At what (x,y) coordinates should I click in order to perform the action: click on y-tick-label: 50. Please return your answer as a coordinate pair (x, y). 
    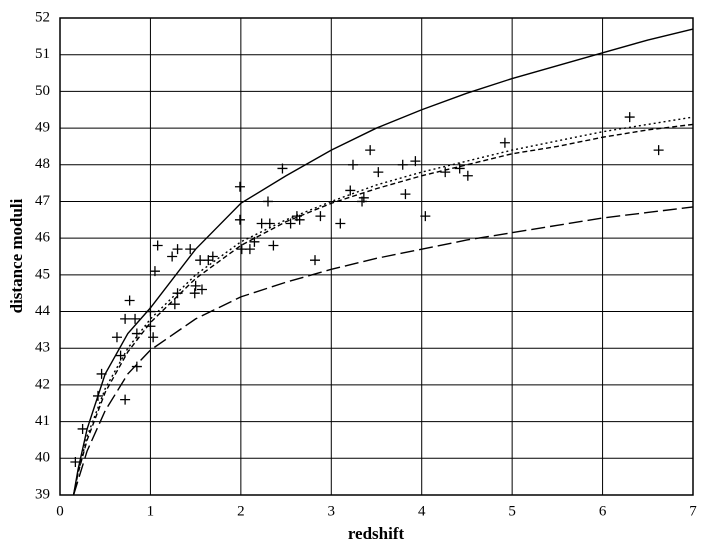
    Looking at the image, I should click on (42, 91).